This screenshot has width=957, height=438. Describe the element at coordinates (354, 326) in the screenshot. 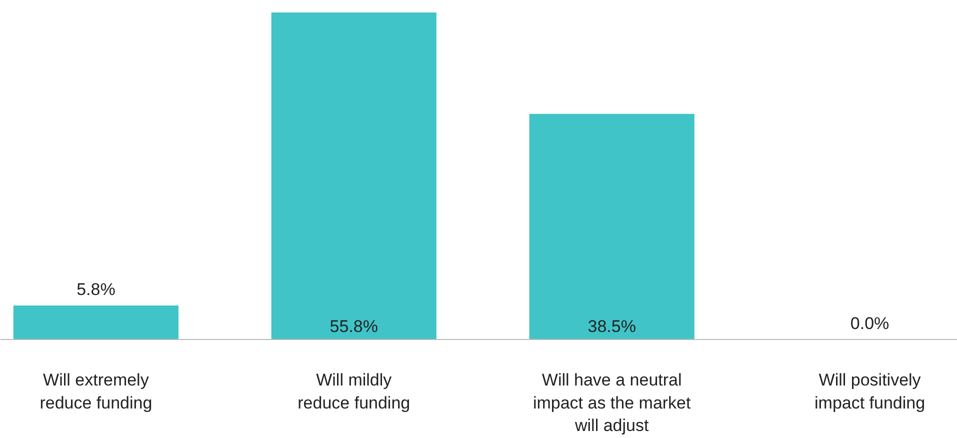

I see `data-label: 55.8%` at that location.